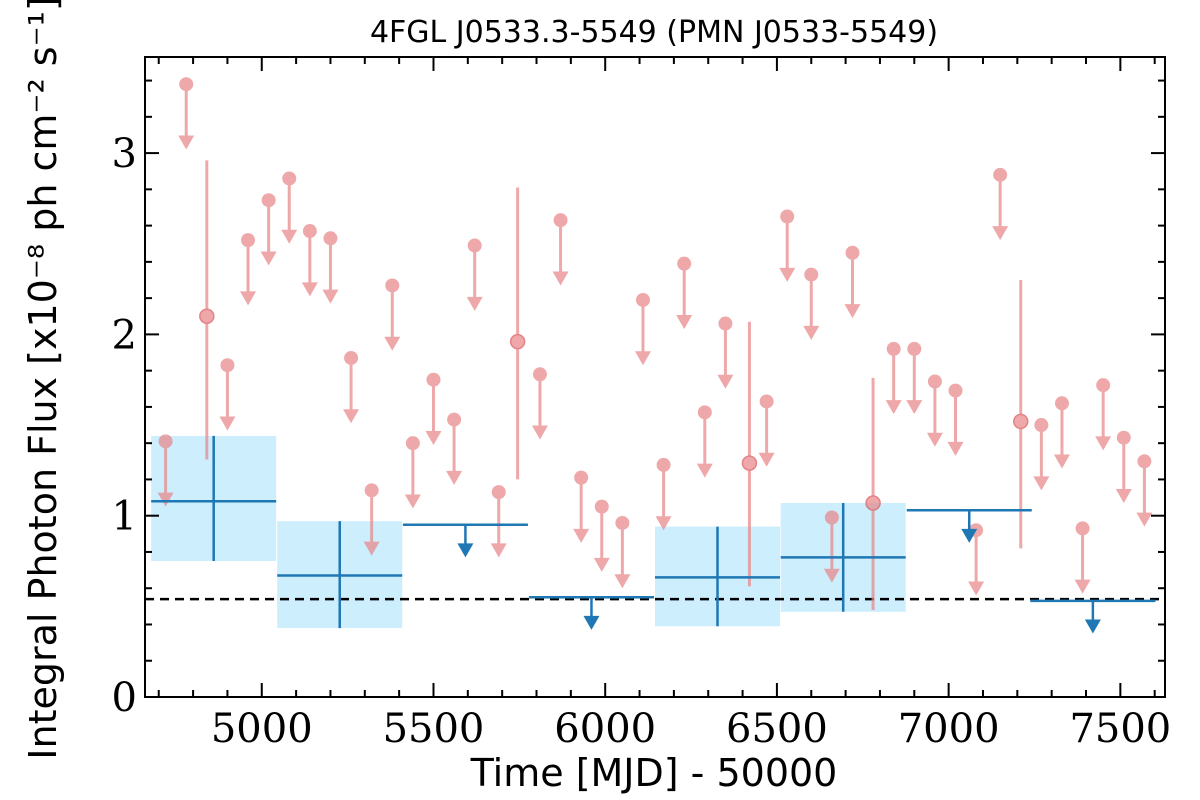 The image size is (1200, 800). Describe the element at coordinates (124, 517) in the screenshot. I see `y-tick-label: 1` at that location.